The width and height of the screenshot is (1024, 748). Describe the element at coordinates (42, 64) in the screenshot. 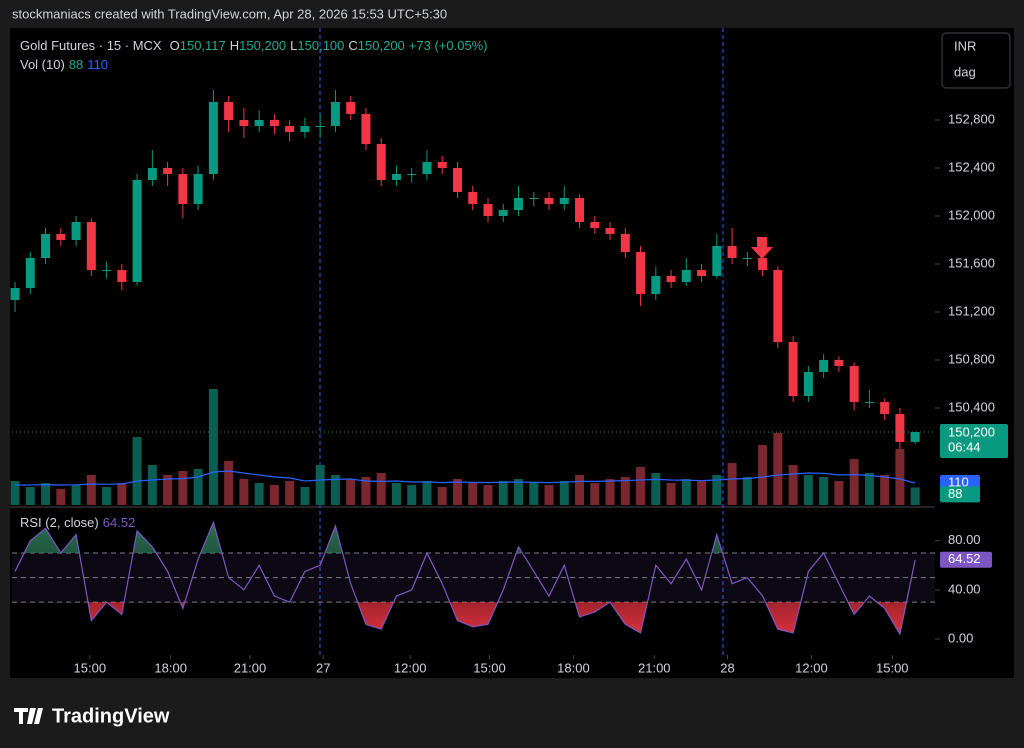

I see `volume-title: Vol (10)` at that location.